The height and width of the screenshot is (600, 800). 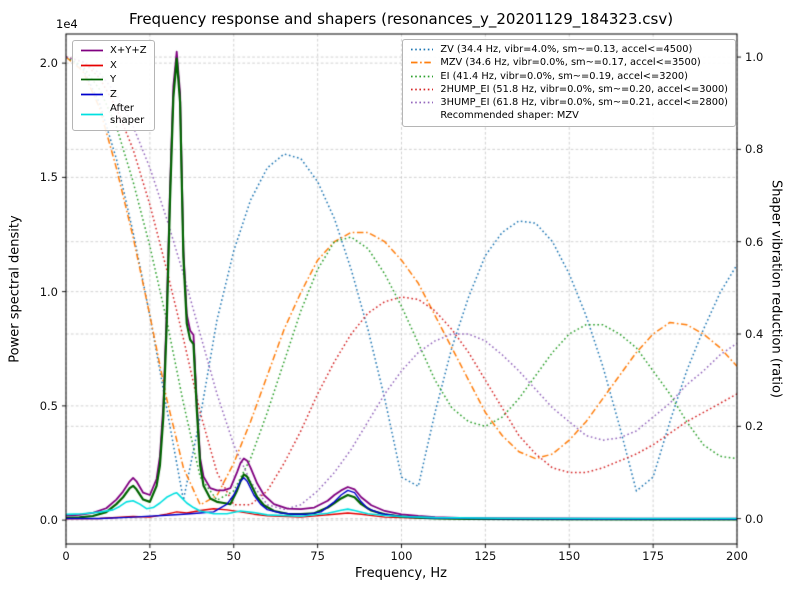 I want to click on psd-legend: X+Y+Z X Y Z After shaper, so click(x=113, y=85).